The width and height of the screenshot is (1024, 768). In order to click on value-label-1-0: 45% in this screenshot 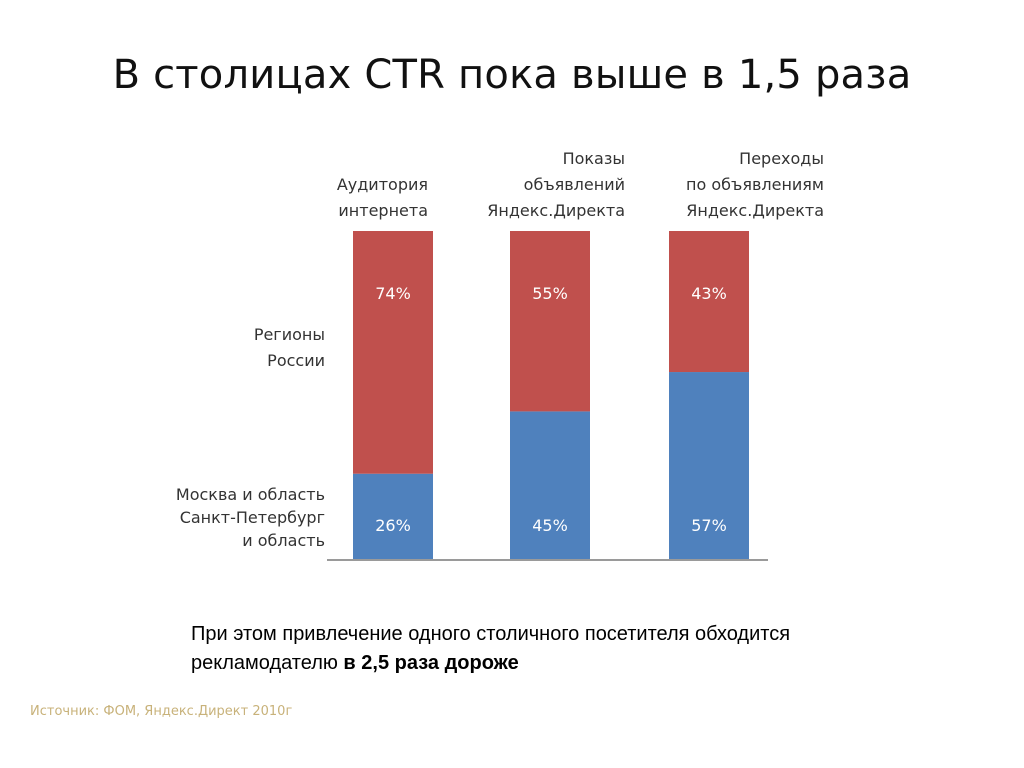, I will do `click(550, 525)`.